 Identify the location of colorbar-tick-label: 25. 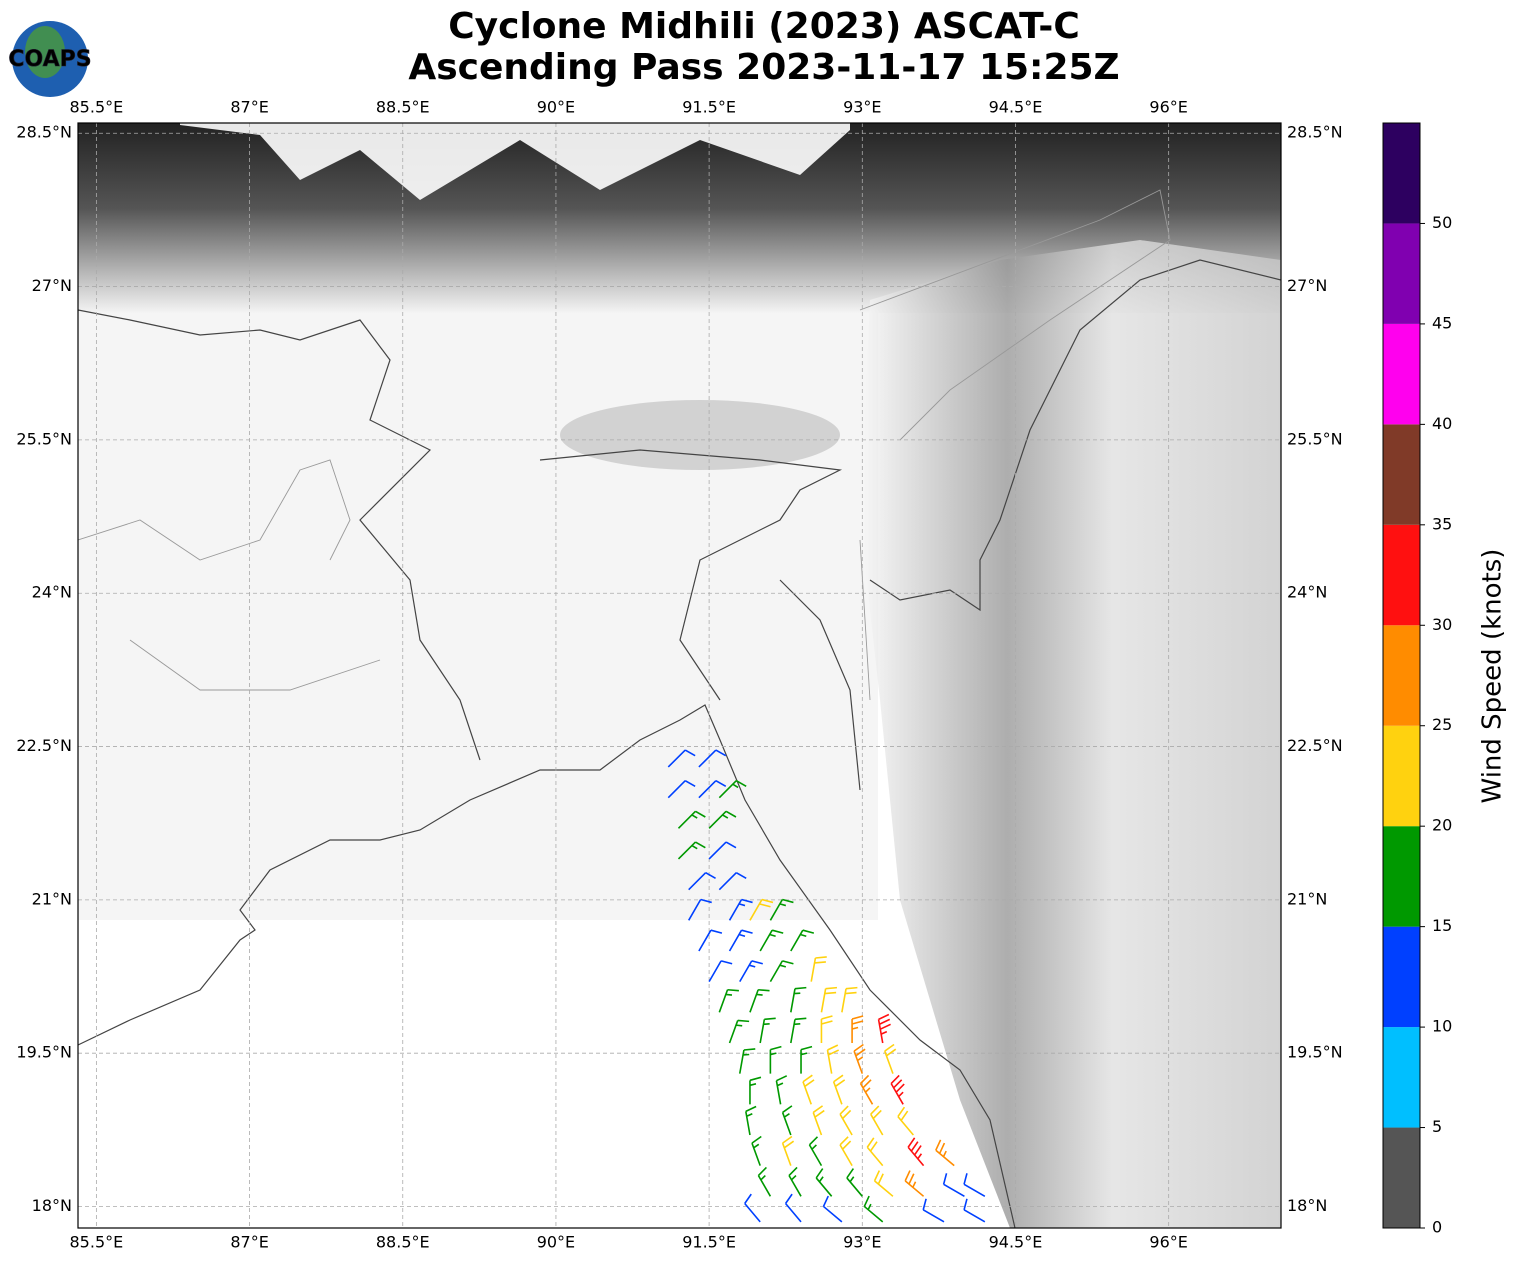
(1442, 724).